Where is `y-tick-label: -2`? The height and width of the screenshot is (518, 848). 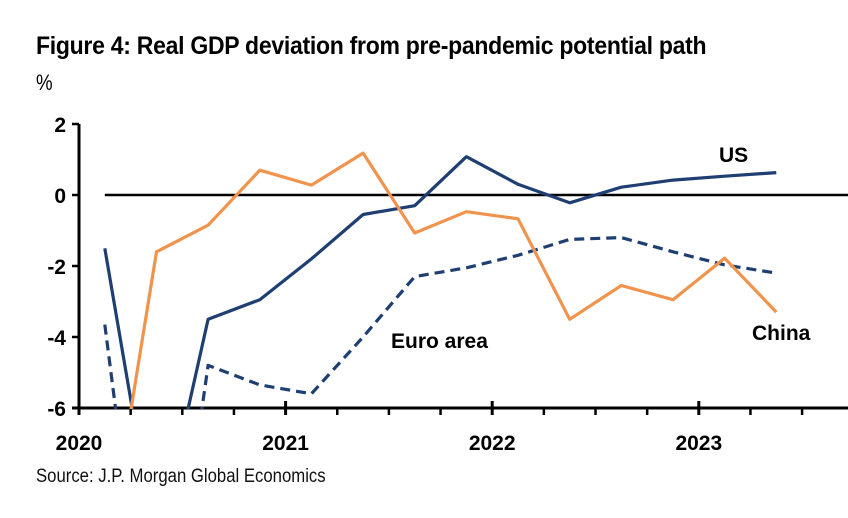 y-tick-label: -2 is located at coordinates (56, 267).